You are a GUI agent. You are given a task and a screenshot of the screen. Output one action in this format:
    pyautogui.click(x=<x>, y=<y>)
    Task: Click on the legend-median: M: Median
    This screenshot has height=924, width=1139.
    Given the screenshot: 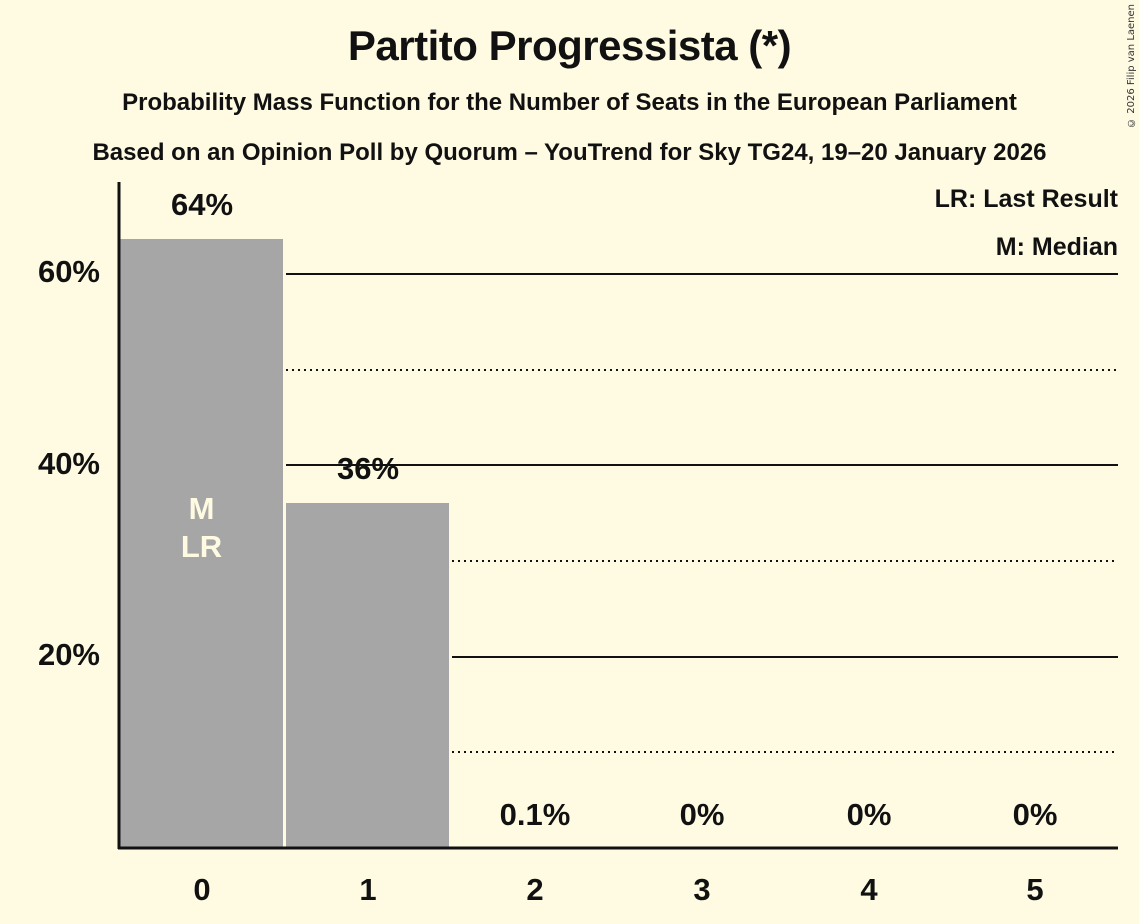 What is the action you would take?
    pyautogui.click(x=1056, y=247)
    